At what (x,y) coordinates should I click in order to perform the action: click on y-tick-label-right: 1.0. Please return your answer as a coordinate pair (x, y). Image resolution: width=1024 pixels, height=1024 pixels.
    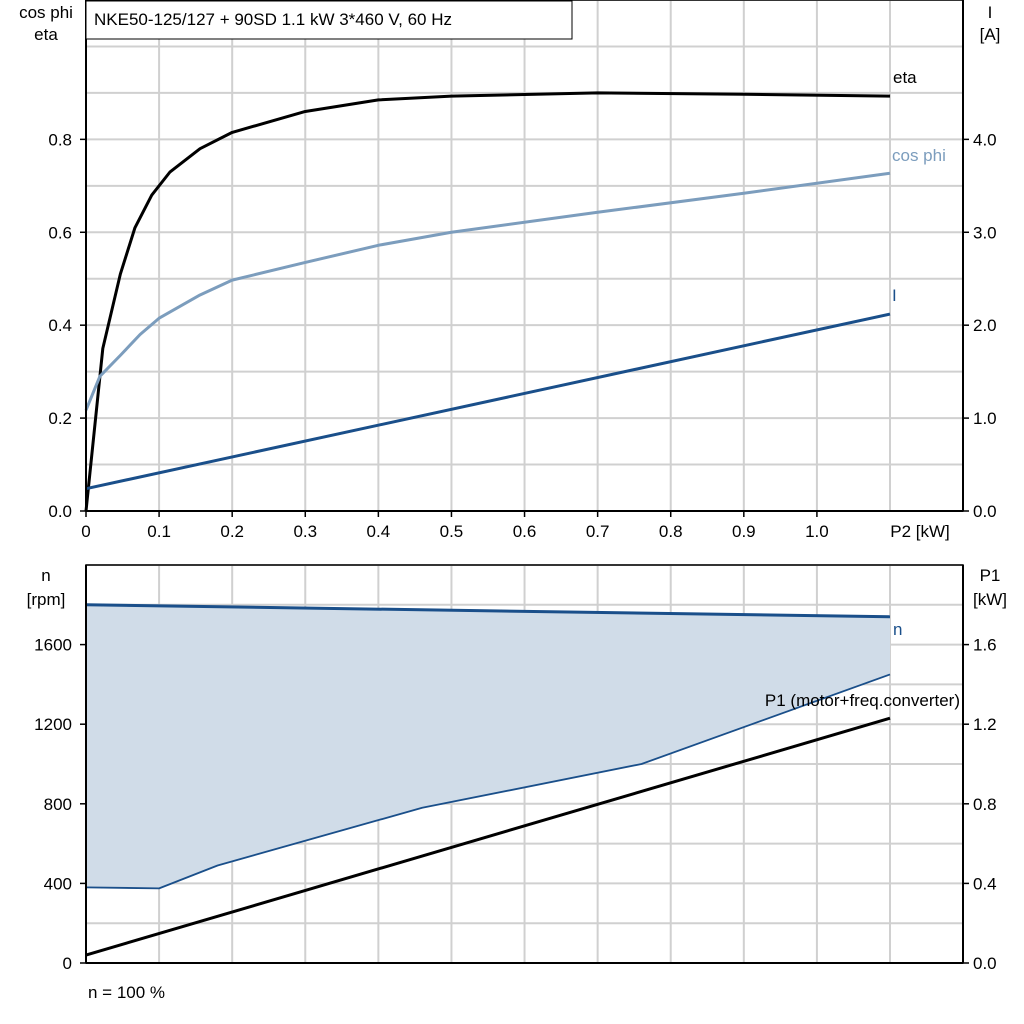
    Looking at the image, I should click on (985, 418).